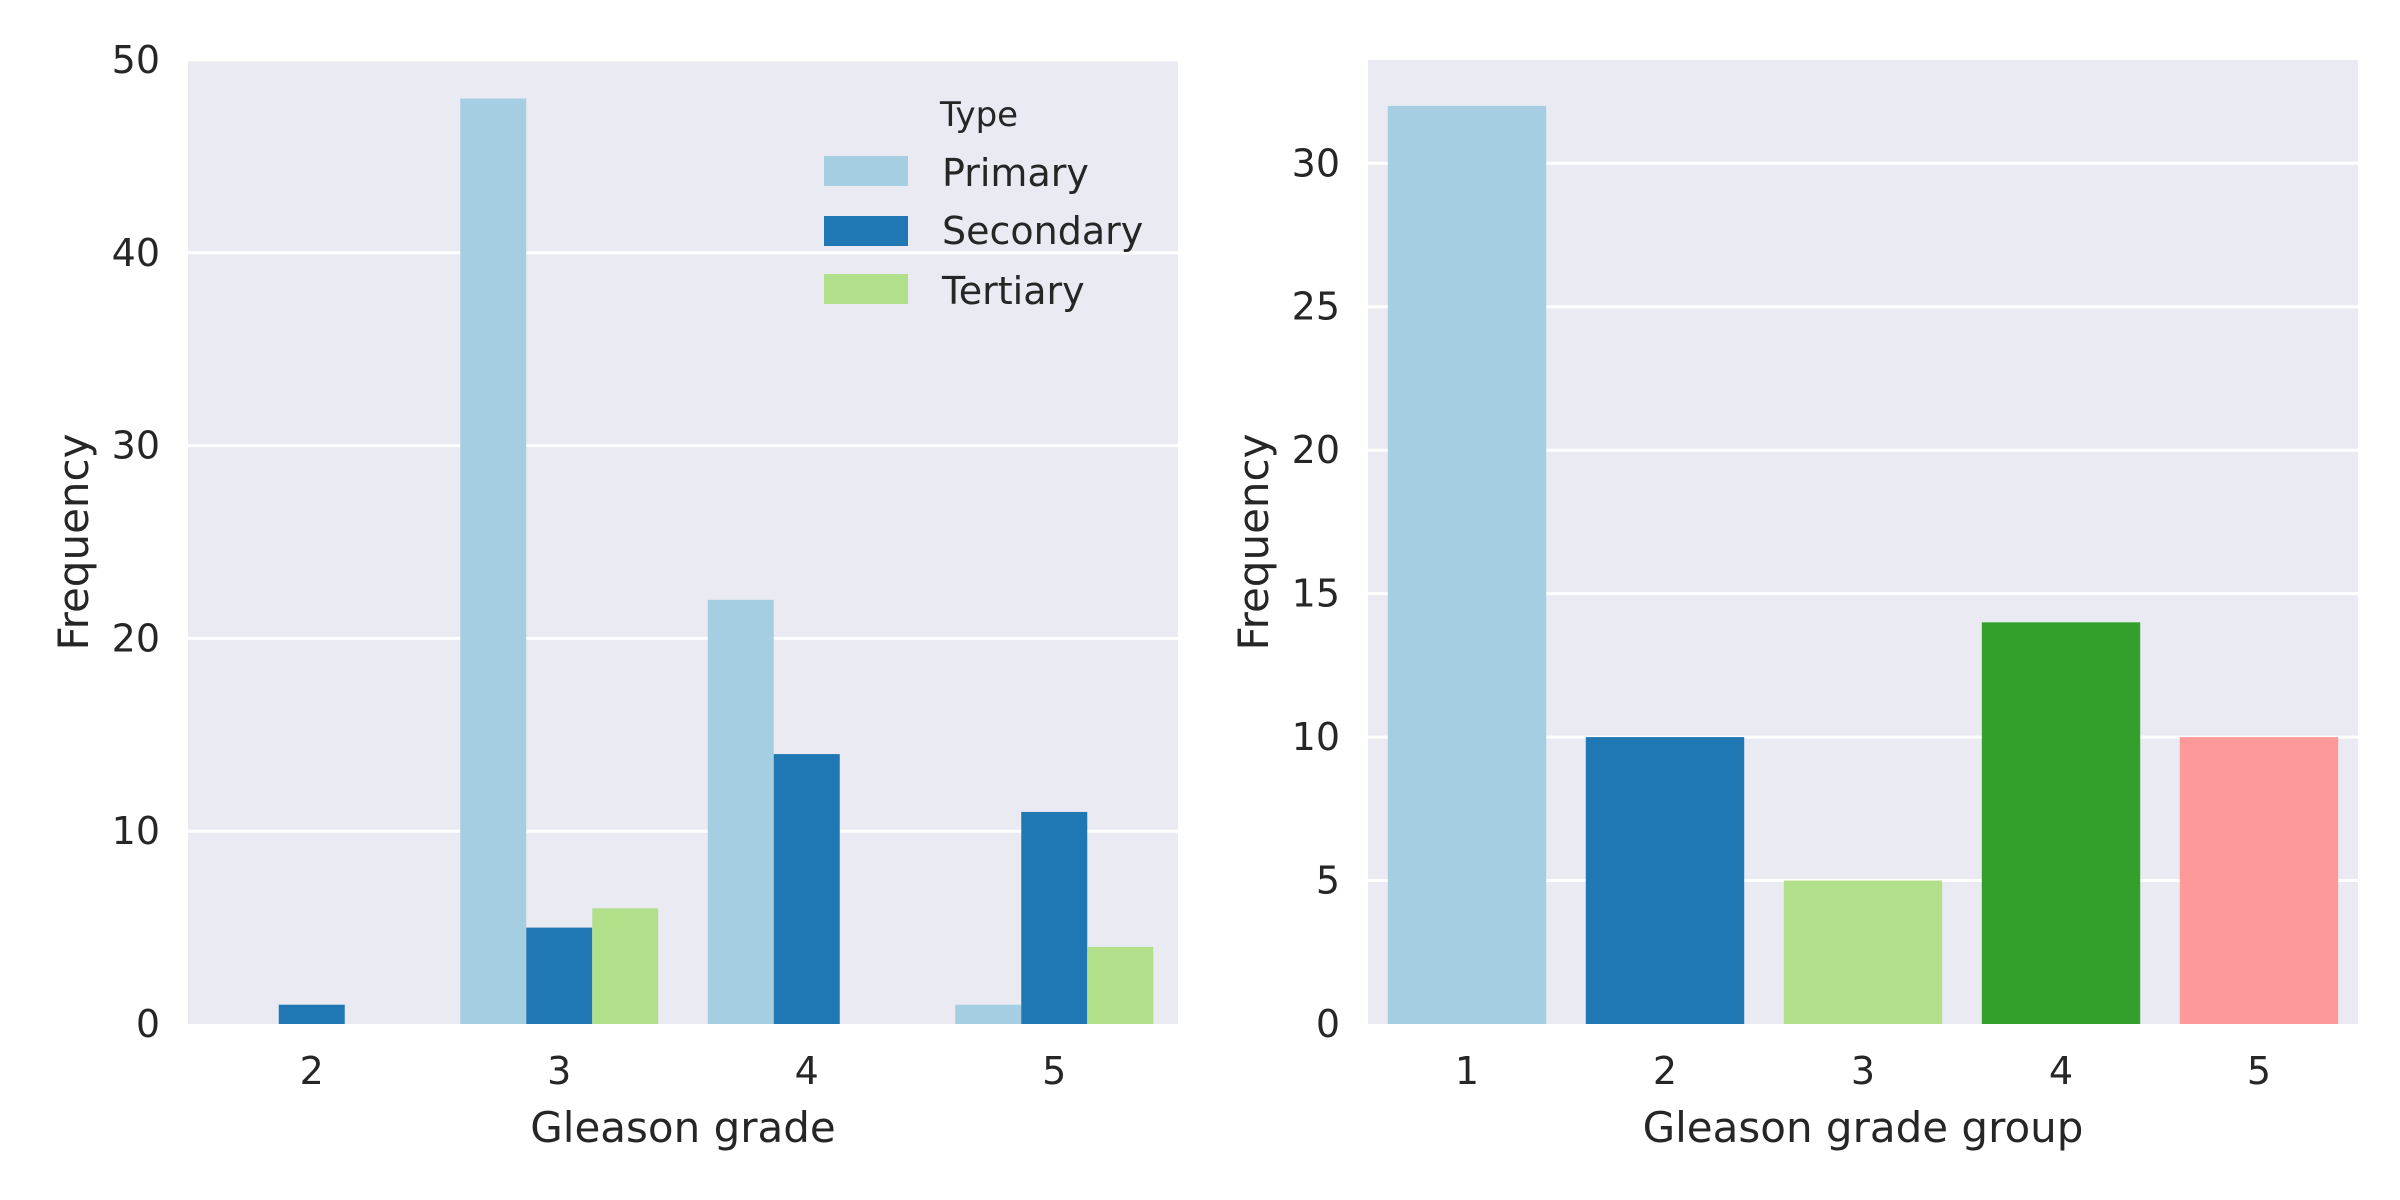 This screenshot has width=2400, height=1200. What do you see at coordinates (73, 542) in the screenshot?
I see `grade-y-axis-label: Frequency` at bounding box center [73, 542].